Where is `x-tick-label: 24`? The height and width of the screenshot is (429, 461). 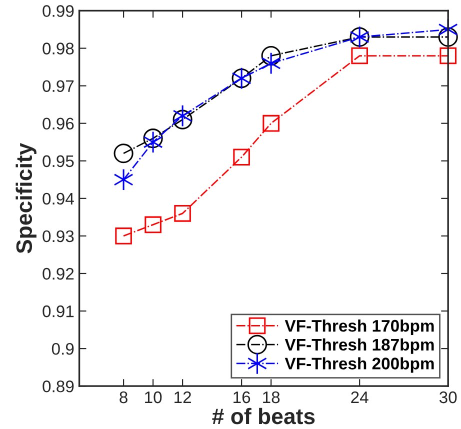
x-tick-label: 24 is located at coordinates (359, 397).